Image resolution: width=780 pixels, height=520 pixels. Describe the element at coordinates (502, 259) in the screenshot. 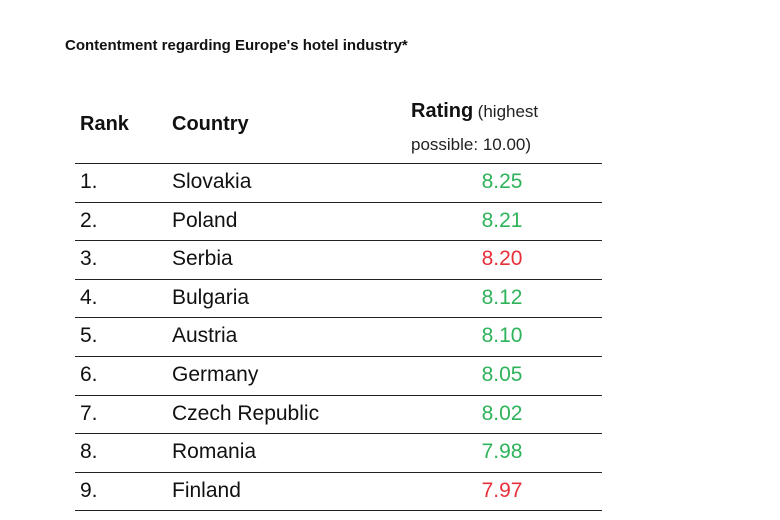

I see `rating-cell: 8.20` at that location.